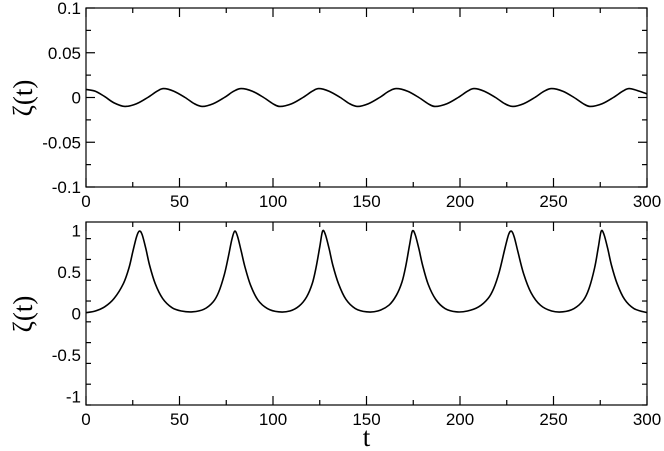 The image size is (664, 451). I want to click on y-tick-label: 0.1, so click(69, 9).